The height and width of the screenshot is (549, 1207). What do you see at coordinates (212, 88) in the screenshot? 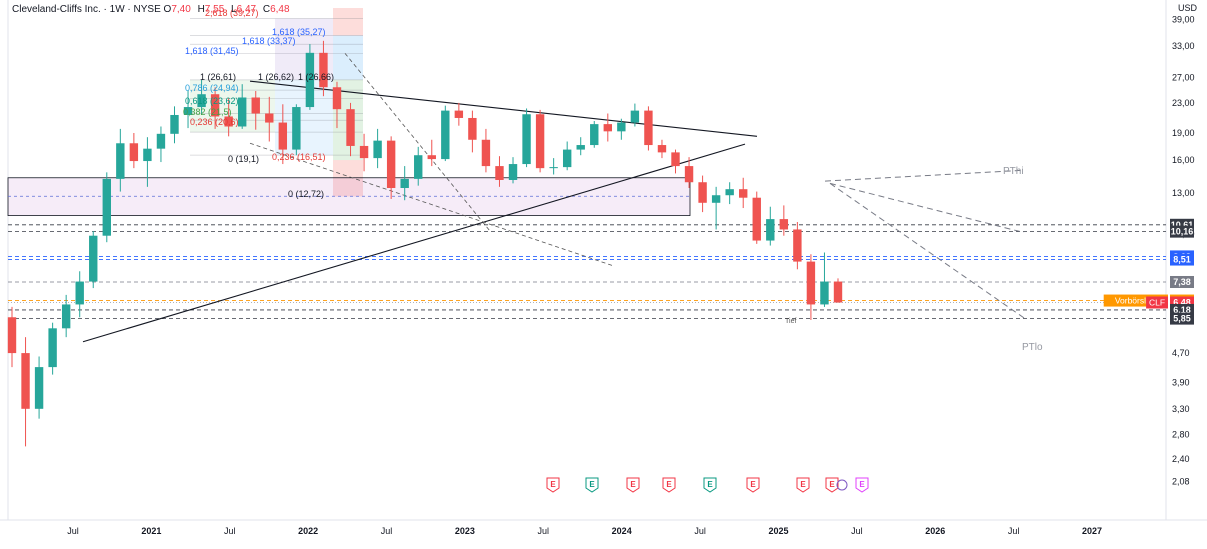
I see `fib-label-7: 0,786 (24,94)` at bounding box center [212, 88].